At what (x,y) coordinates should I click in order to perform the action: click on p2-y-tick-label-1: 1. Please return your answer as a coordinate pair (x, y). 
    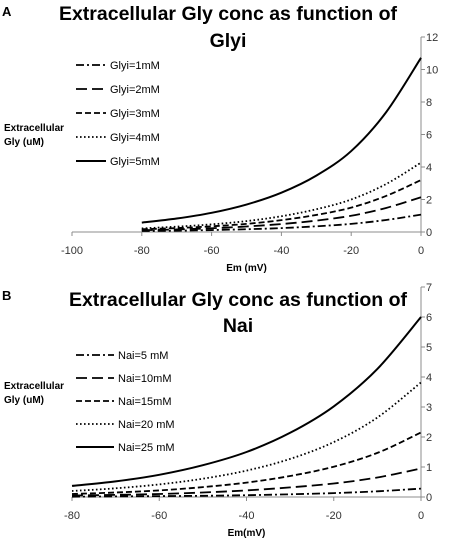
    Looking at the image, I should click on (429, 468).